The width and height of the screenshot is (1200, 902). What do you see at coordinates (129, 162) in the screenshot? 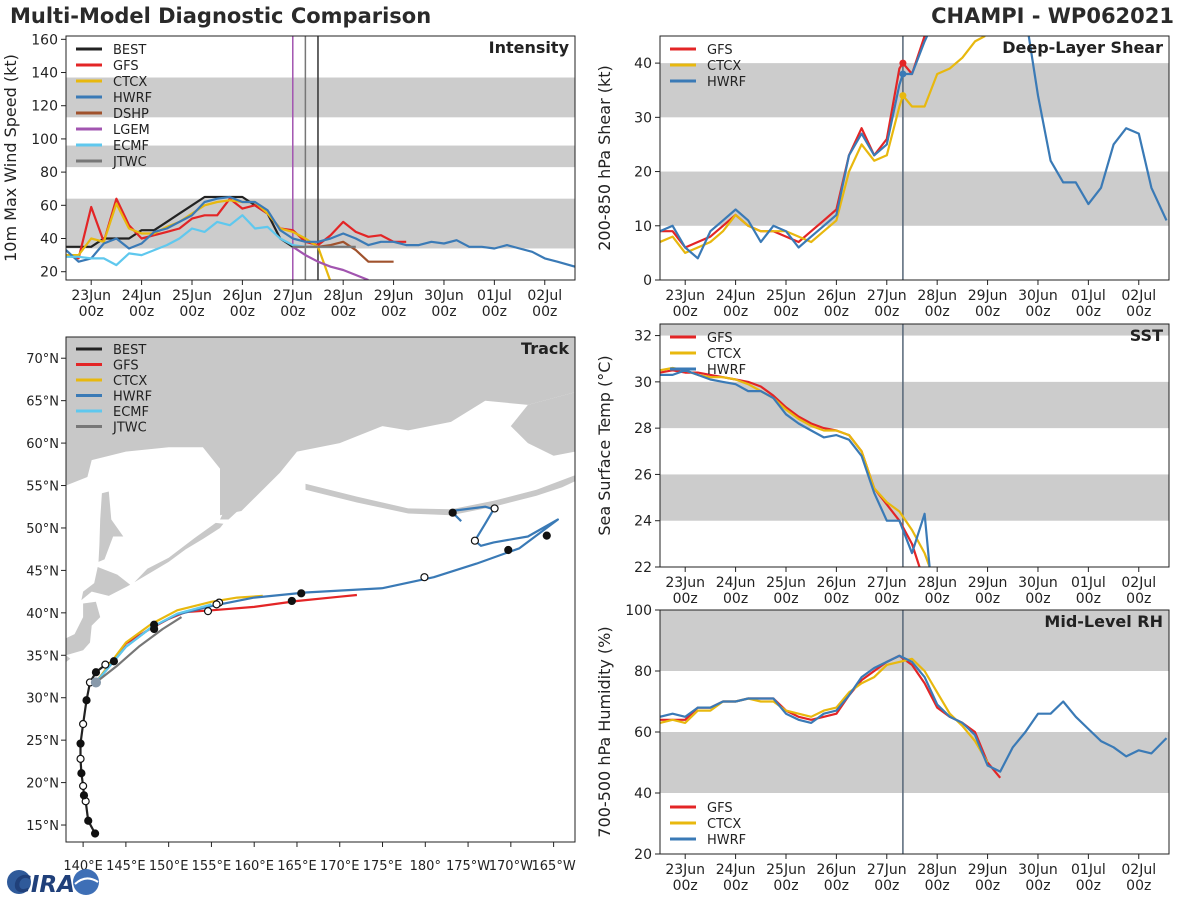
I see `legend-label-jtwc: JTWC` at bounding box center [129, 162].